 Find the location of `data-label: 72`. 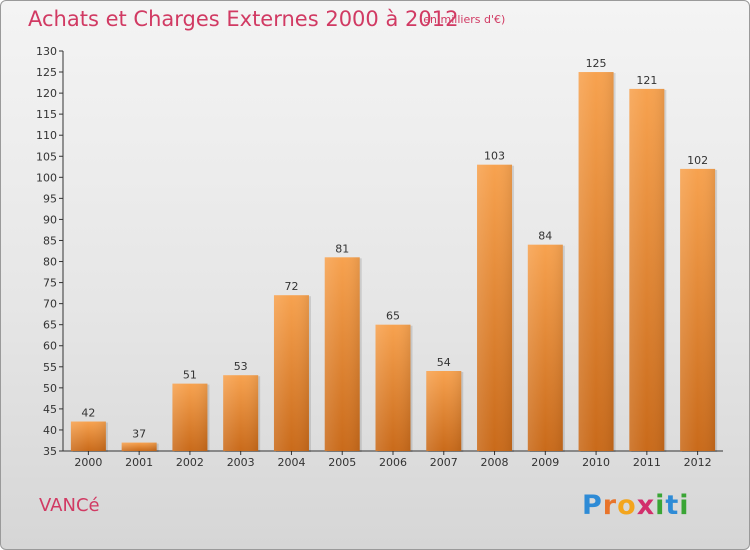

data-label: 72 is located at coordinates (291, 286).